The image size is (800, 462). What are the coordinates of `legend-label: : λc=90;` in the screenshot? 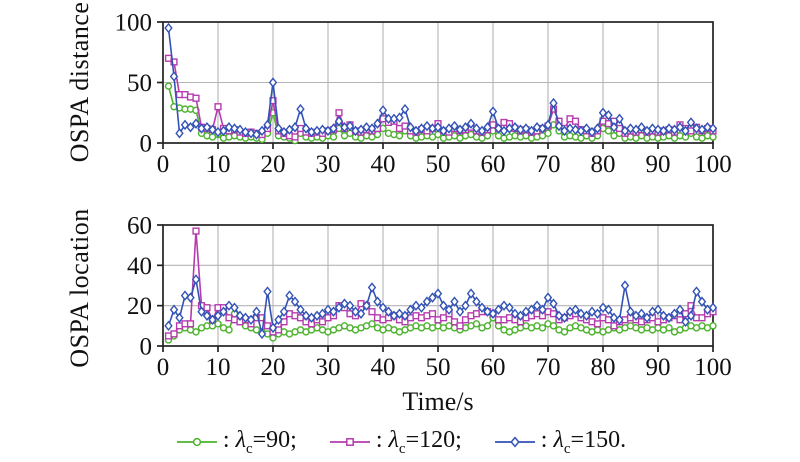 It's located at (259, 442).